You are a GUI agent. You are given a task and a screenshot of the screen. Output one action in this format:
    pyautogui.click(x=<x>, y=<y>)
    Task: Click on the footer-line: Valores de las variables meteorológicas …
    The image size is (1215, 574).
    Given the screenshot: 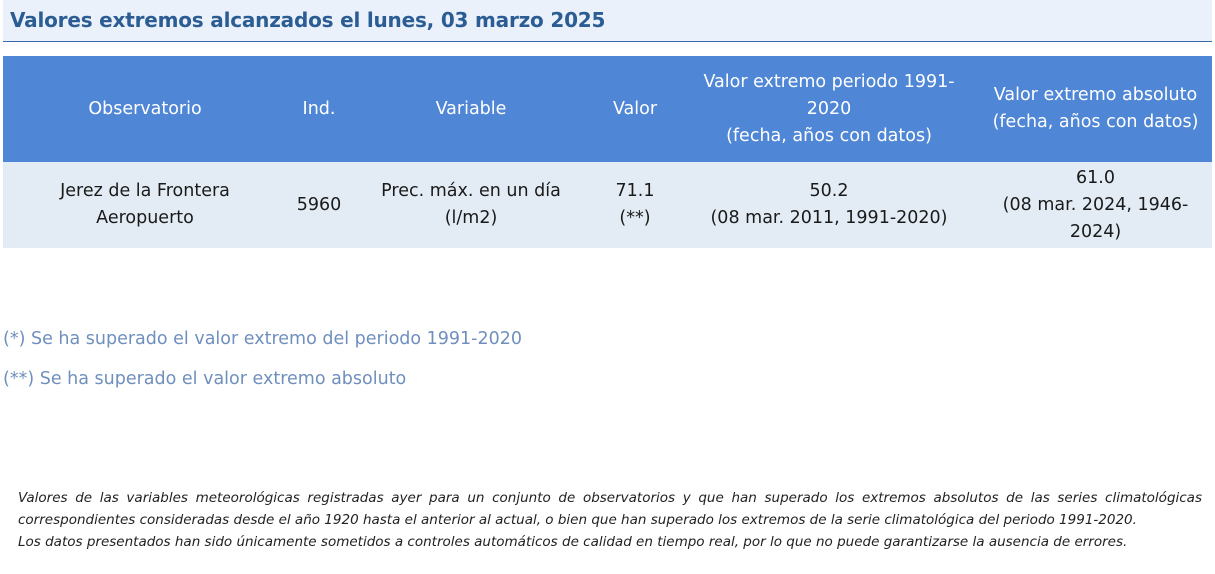 What is the action you would take?
    pyautogui.click(x=610, y=498)
    